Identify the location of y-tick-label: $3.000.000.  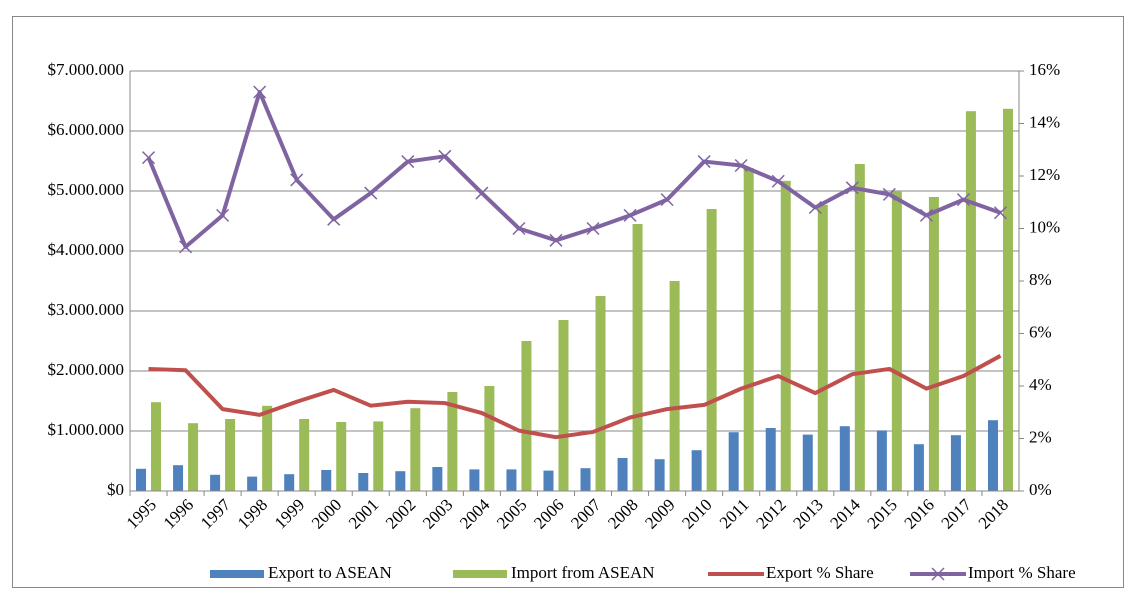
(86, 309).